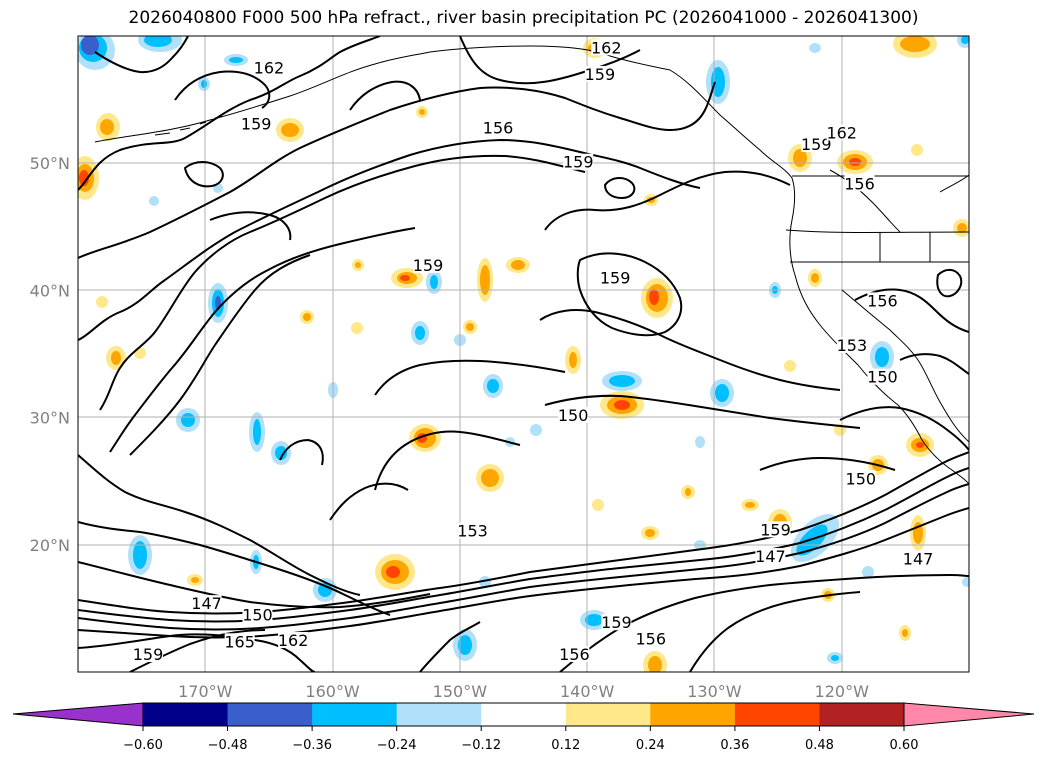 The image size is (1047, 765). Describe the element at coordinates (228, 745) in the screenshot. I see `colorbar-tick-label: −0.48` at that location.